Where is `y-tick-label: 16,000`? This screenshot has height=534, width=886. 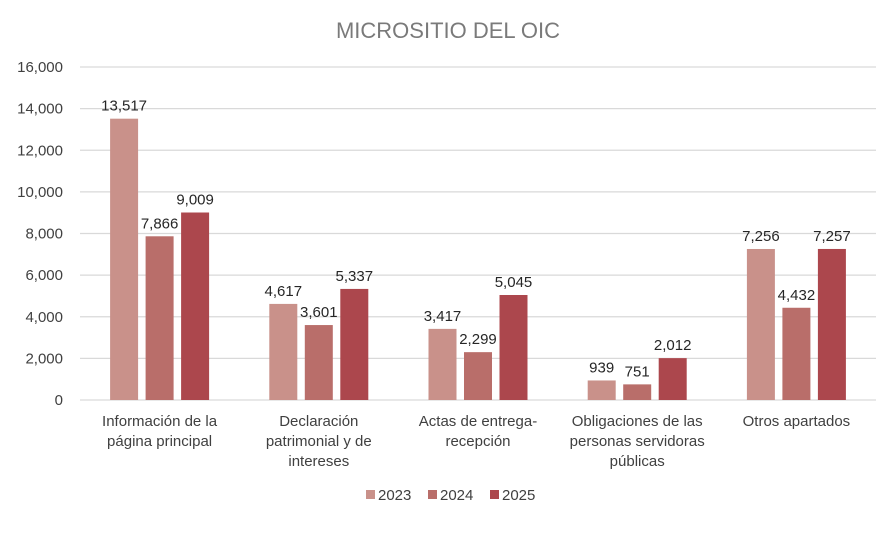
y-tick-label: 16,000 is located at coordinates (40, 67).